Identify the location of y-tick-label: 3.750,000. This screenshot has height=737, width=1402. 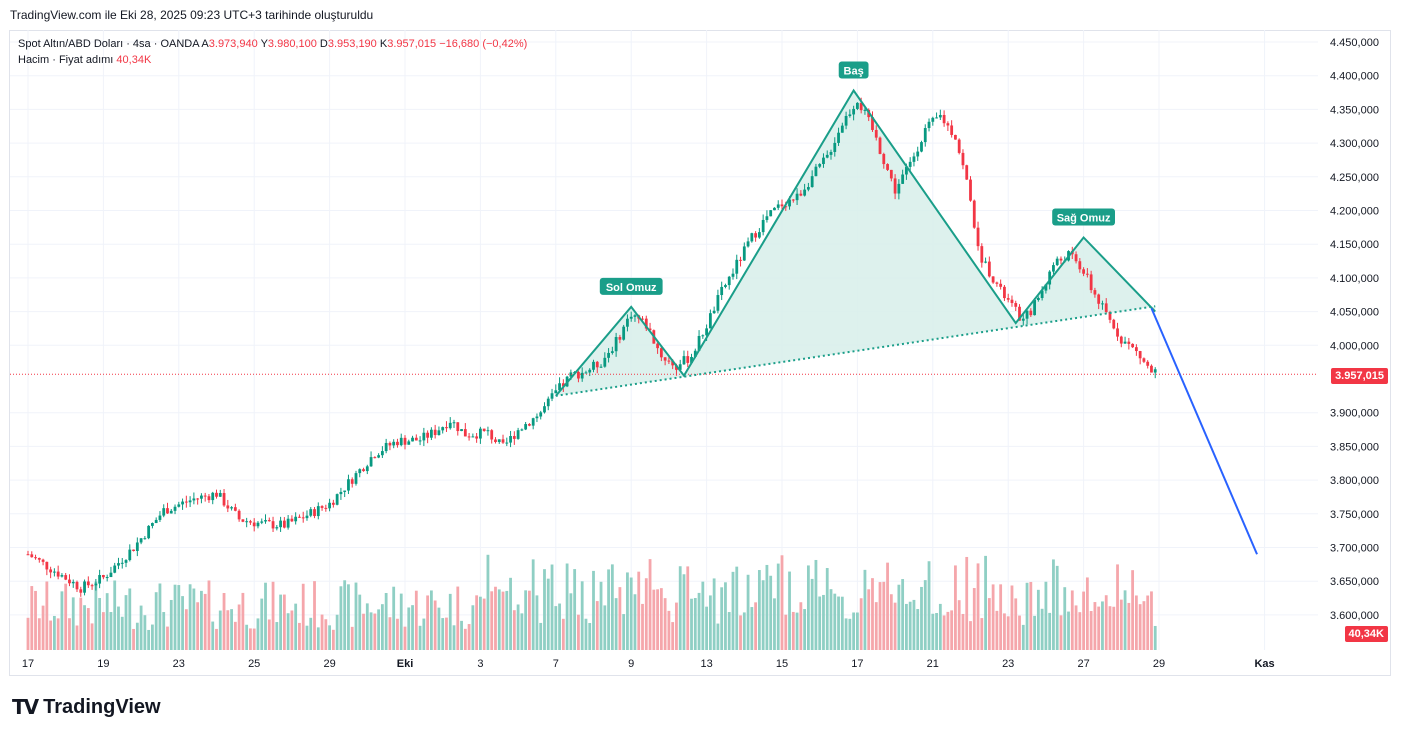
(1354, 515).